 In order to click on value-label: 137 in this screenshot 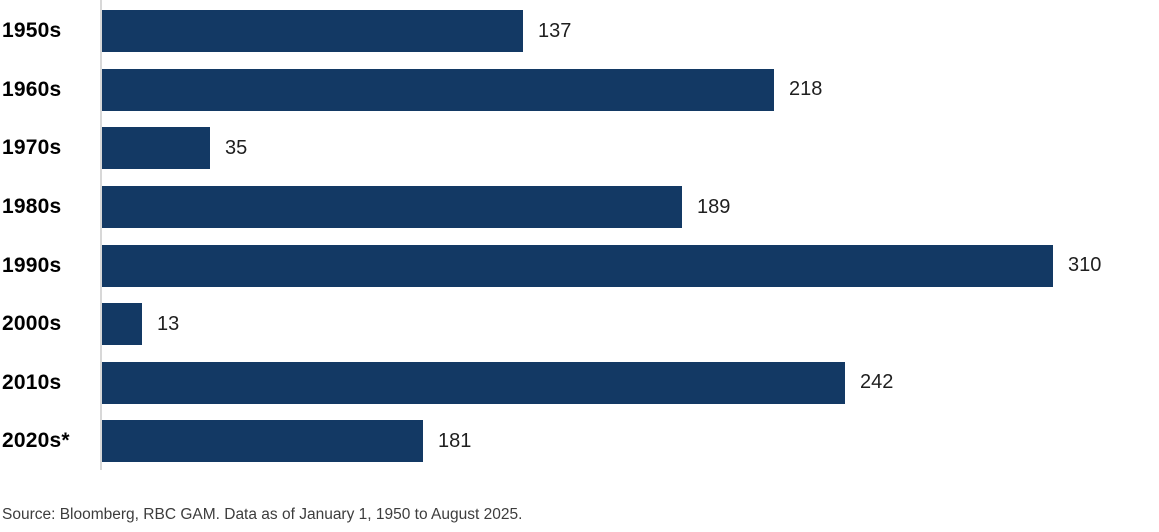, I will do `click(555, 30)`.